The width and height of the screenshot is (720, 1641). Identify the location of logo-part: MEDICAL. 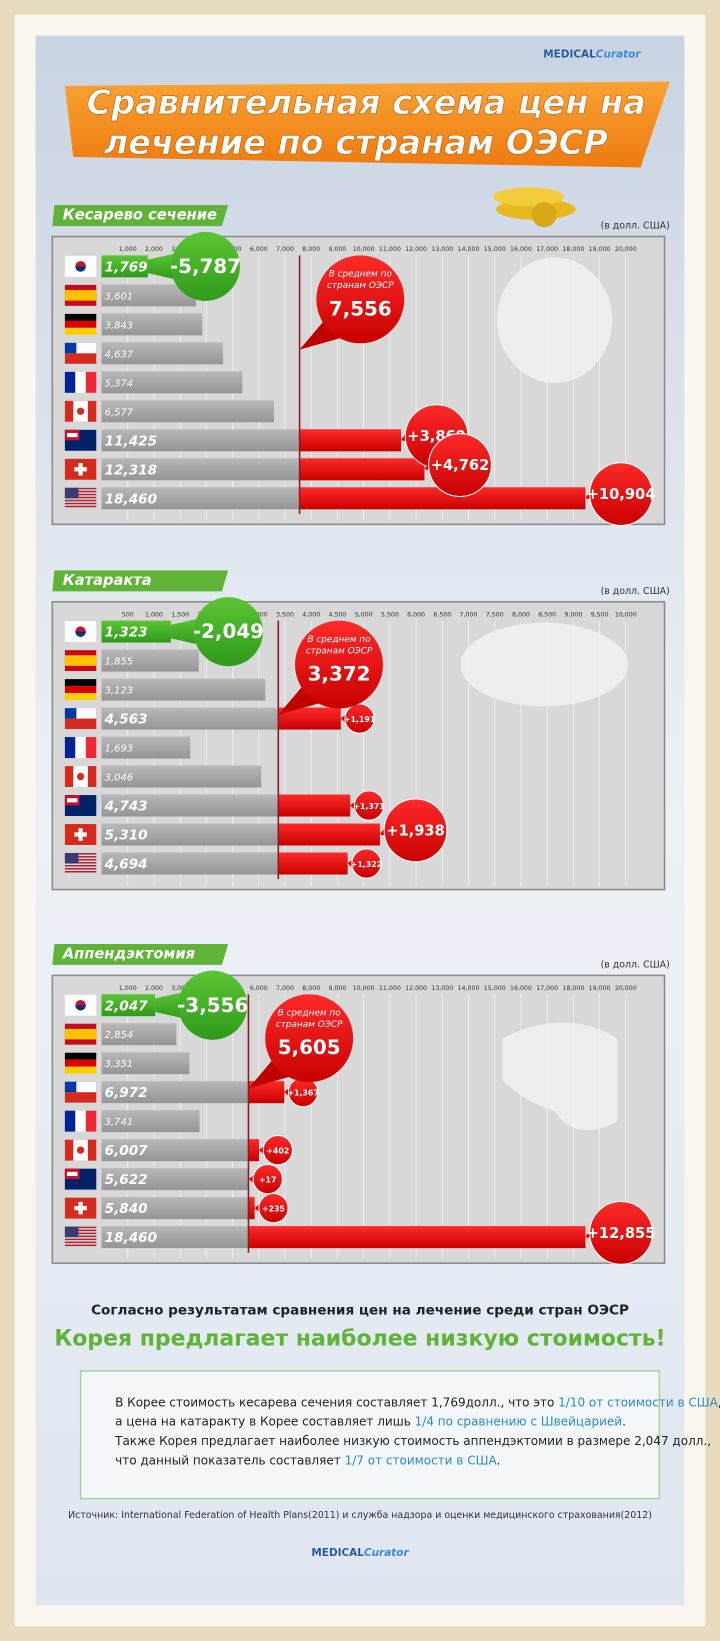
(337, 1553).